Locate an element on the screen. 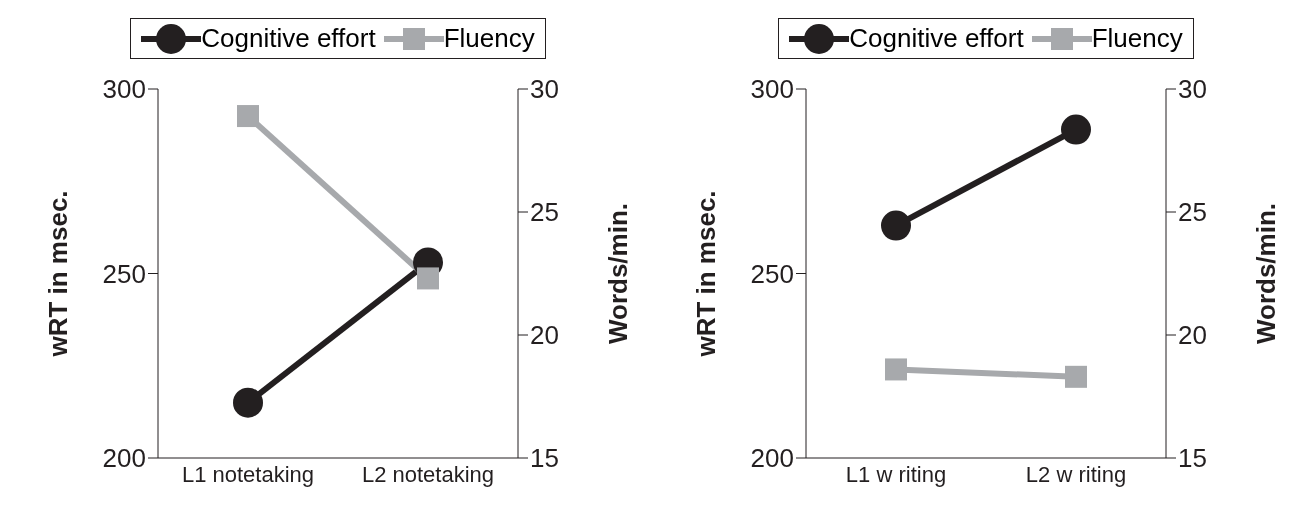  x-tick-label: L1 w riting is located at coordinates (896, 474).